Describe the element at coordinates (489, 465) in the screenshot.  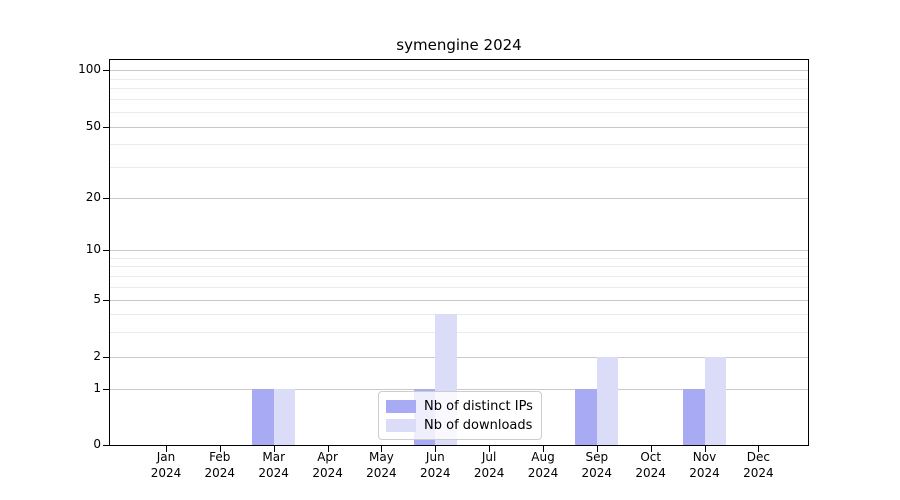
I see `x-tick-label: Jul 2024` at that location.